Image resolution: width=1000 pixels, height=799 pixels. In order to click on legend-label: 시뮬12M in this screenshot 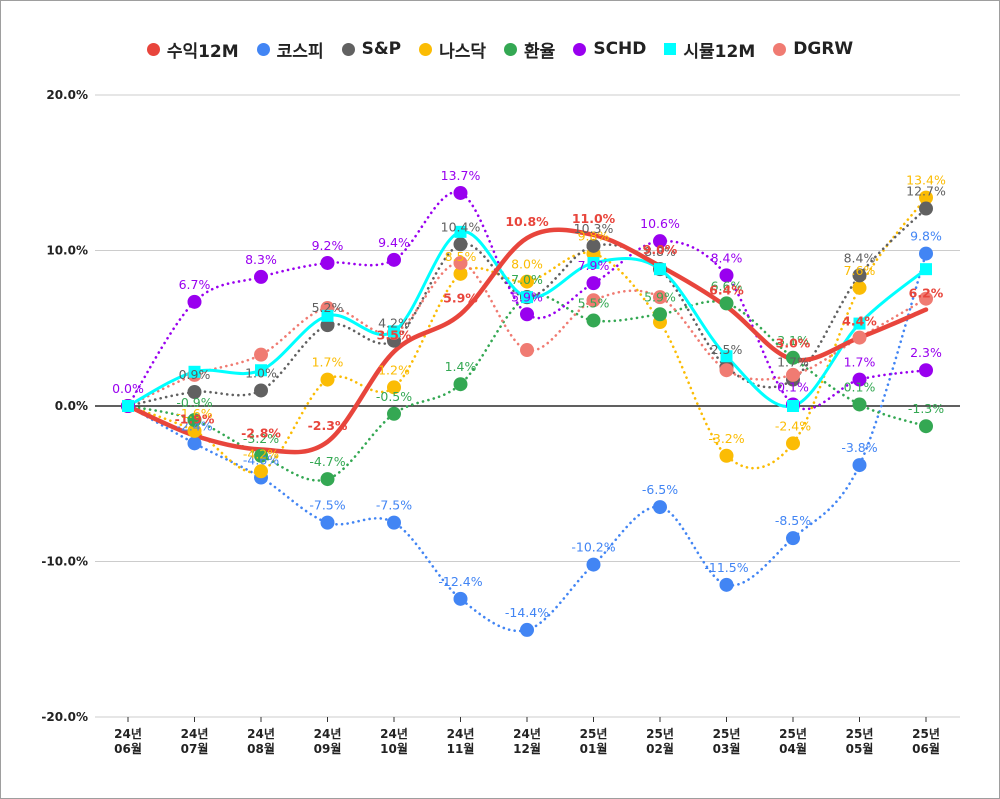, I will do `click(719, 51)`.